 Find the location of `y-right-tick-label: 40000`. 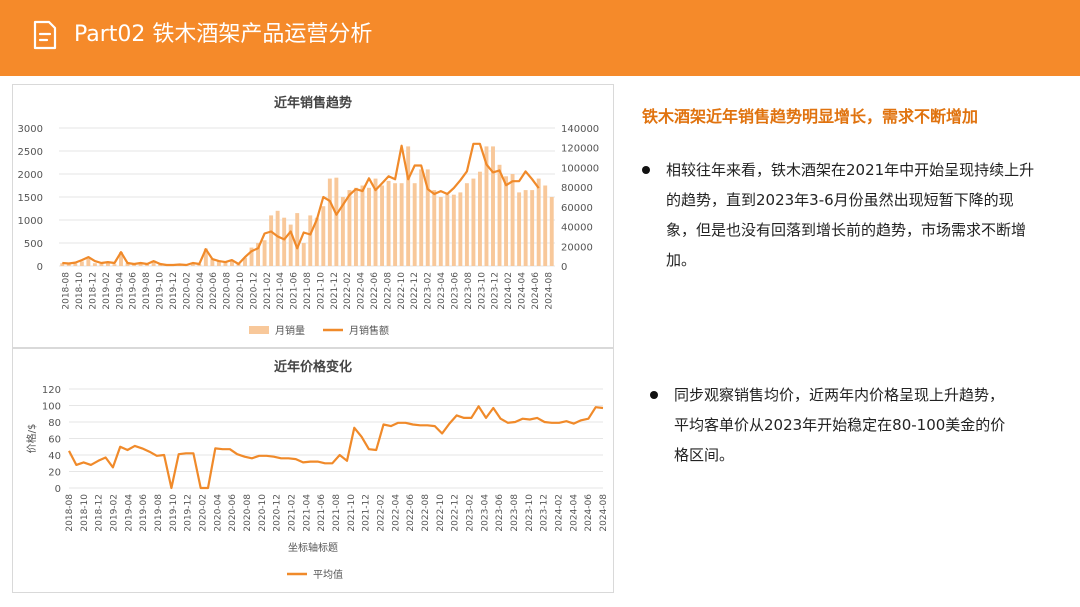

y-right-tick-label: 40000 is located at coordinates (577, 228).